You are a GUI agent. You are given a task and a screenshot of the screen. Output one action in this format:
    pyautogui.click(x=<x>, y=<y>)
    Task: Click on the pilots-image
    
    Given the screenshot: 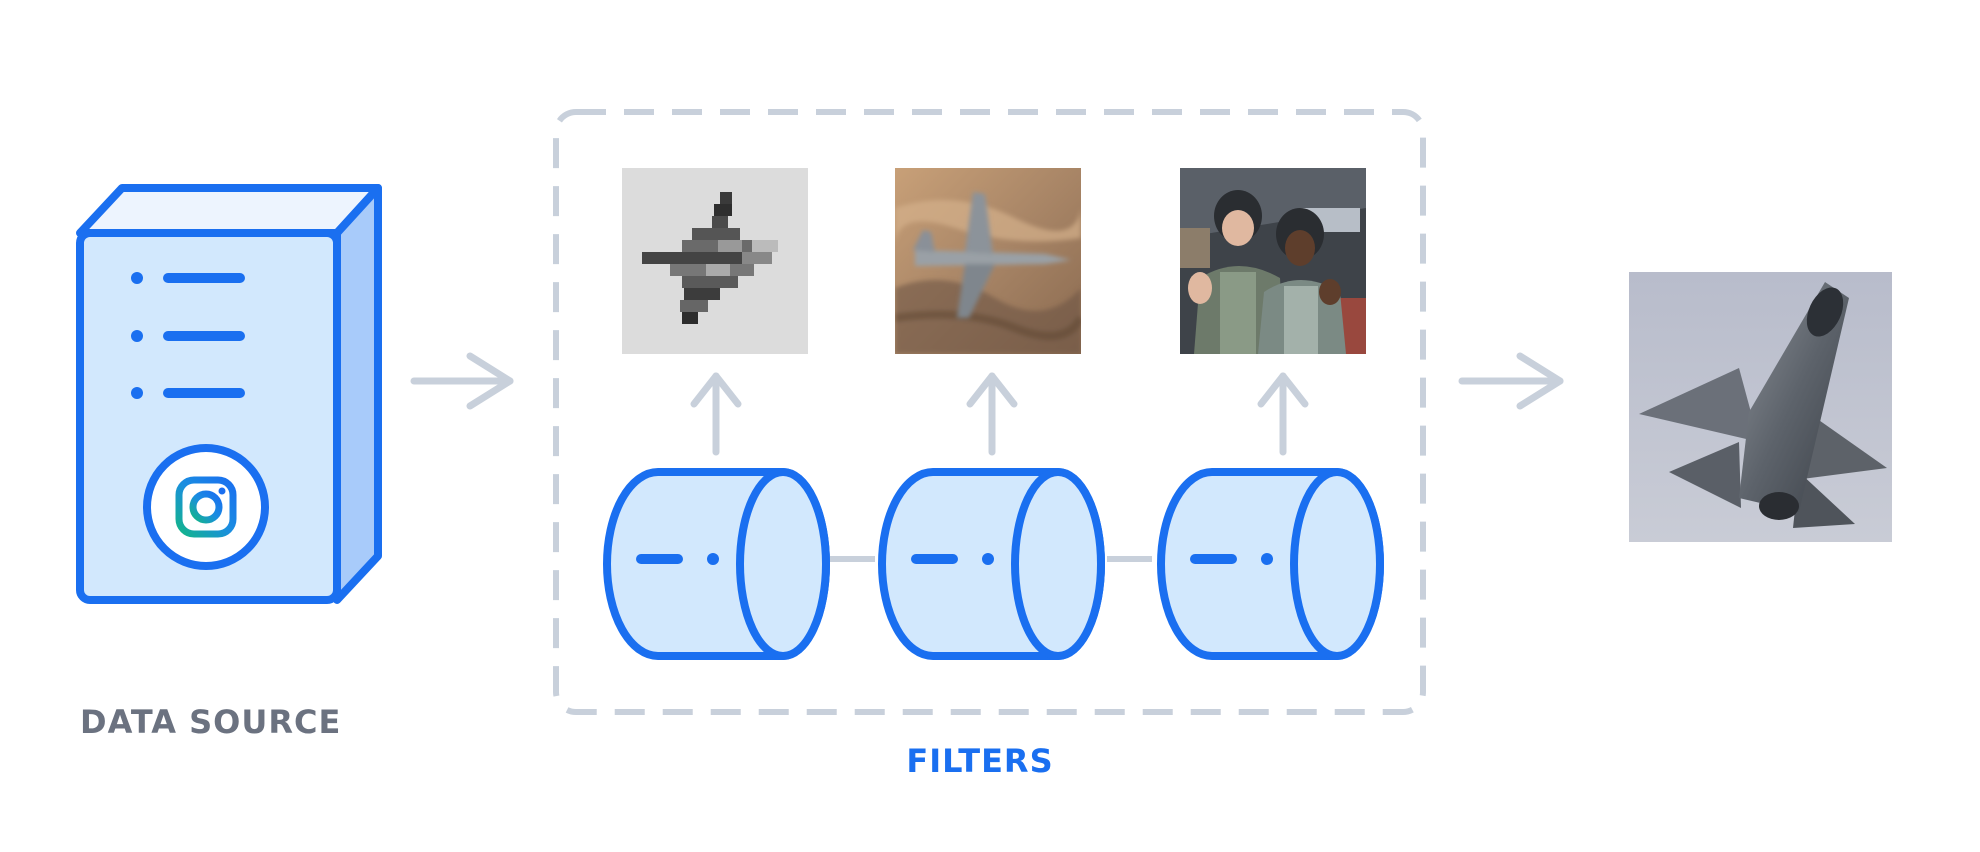 What is the action you would take?
    pyautogui.click(x=1273, y=261)
    